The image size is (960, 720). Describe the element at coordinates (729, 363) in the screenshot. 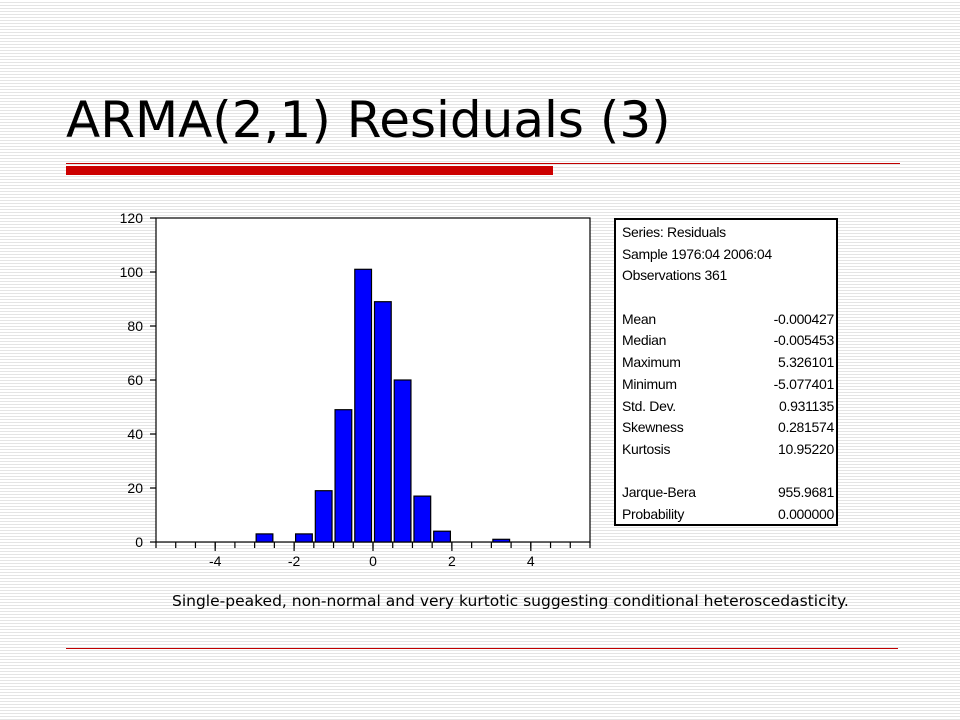

I see `stat-row-maximum: Maximum 5.326101` at that location.